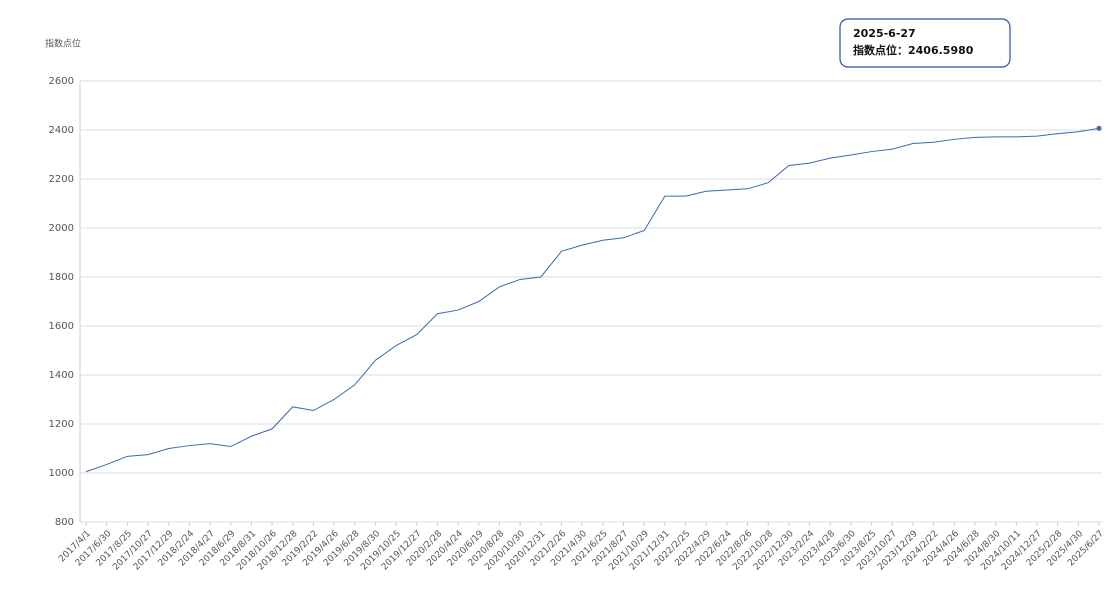 The height and width of the screenshot is (607, 1120). What do you see at coordinates (61, 179) in the screenshot?
I see `y-tick-label: 2200` at bounding box center [61, 179].